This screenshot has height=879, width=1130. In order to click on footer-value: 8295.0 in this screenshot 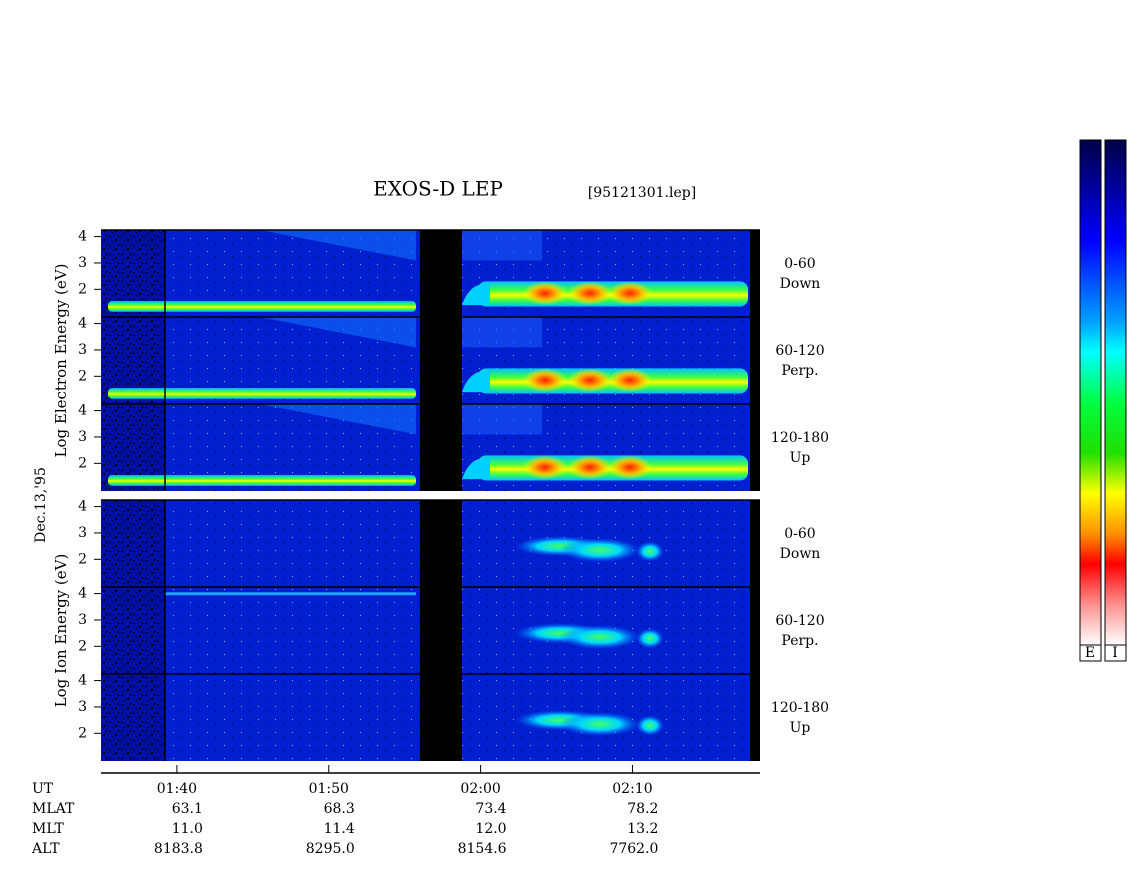, I will do `click(330, 849)`.